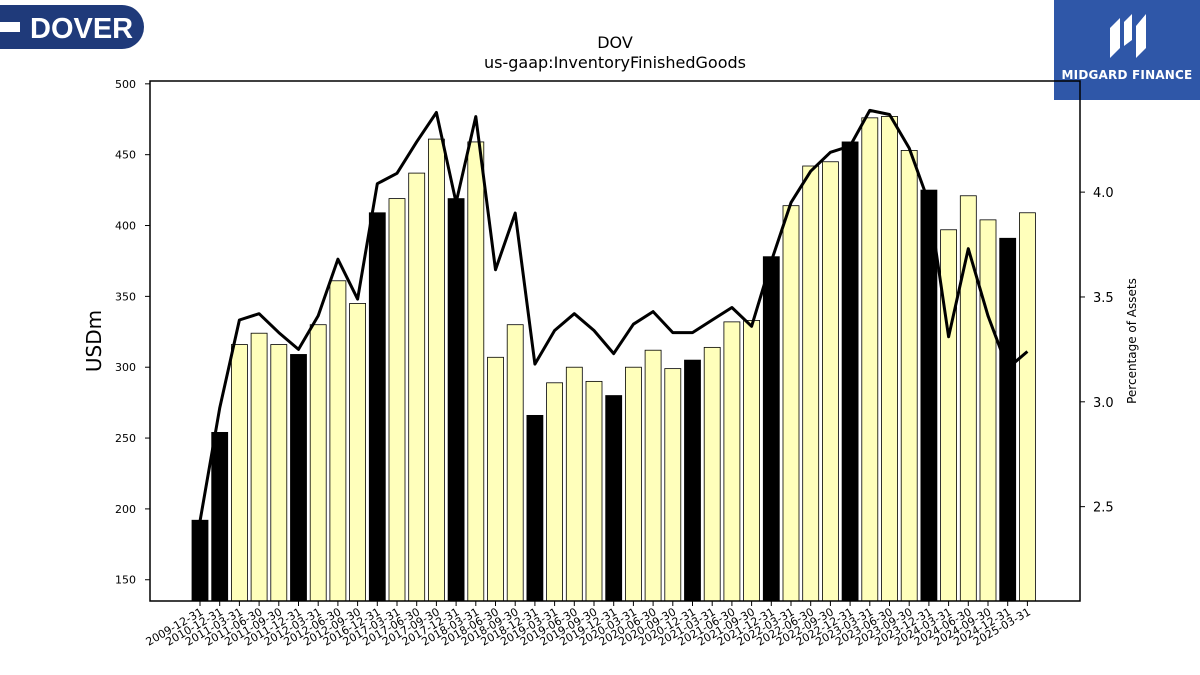 This screenshot has height=675, width=1200. What do you see at coordinates (10, 27) in the screenshot?
I see `dover-logo-notch` at bounding box center [10, 27].